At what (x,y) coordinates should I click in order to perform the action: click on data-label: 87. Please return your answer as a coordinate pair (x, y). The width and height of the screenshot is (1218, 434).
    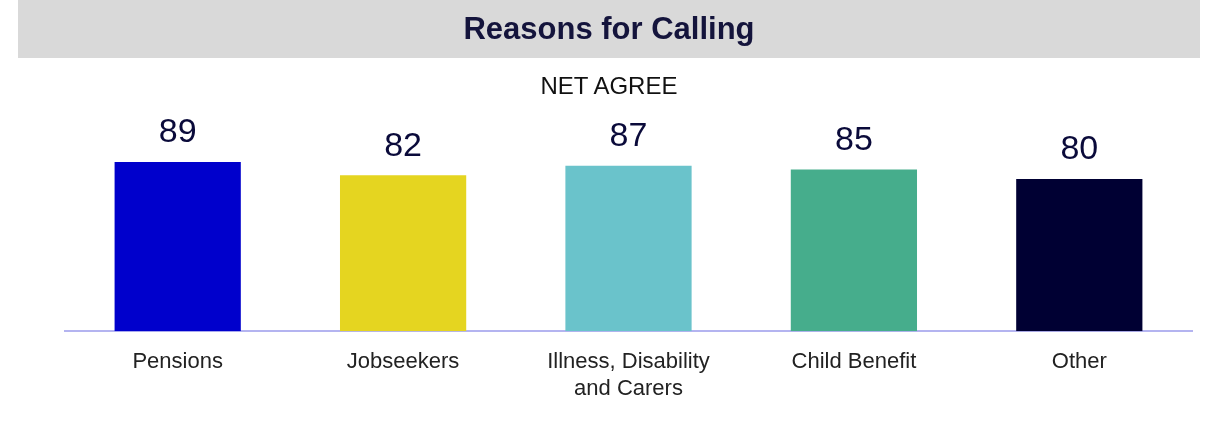
    Looking at the image, I should click on (628, 134).